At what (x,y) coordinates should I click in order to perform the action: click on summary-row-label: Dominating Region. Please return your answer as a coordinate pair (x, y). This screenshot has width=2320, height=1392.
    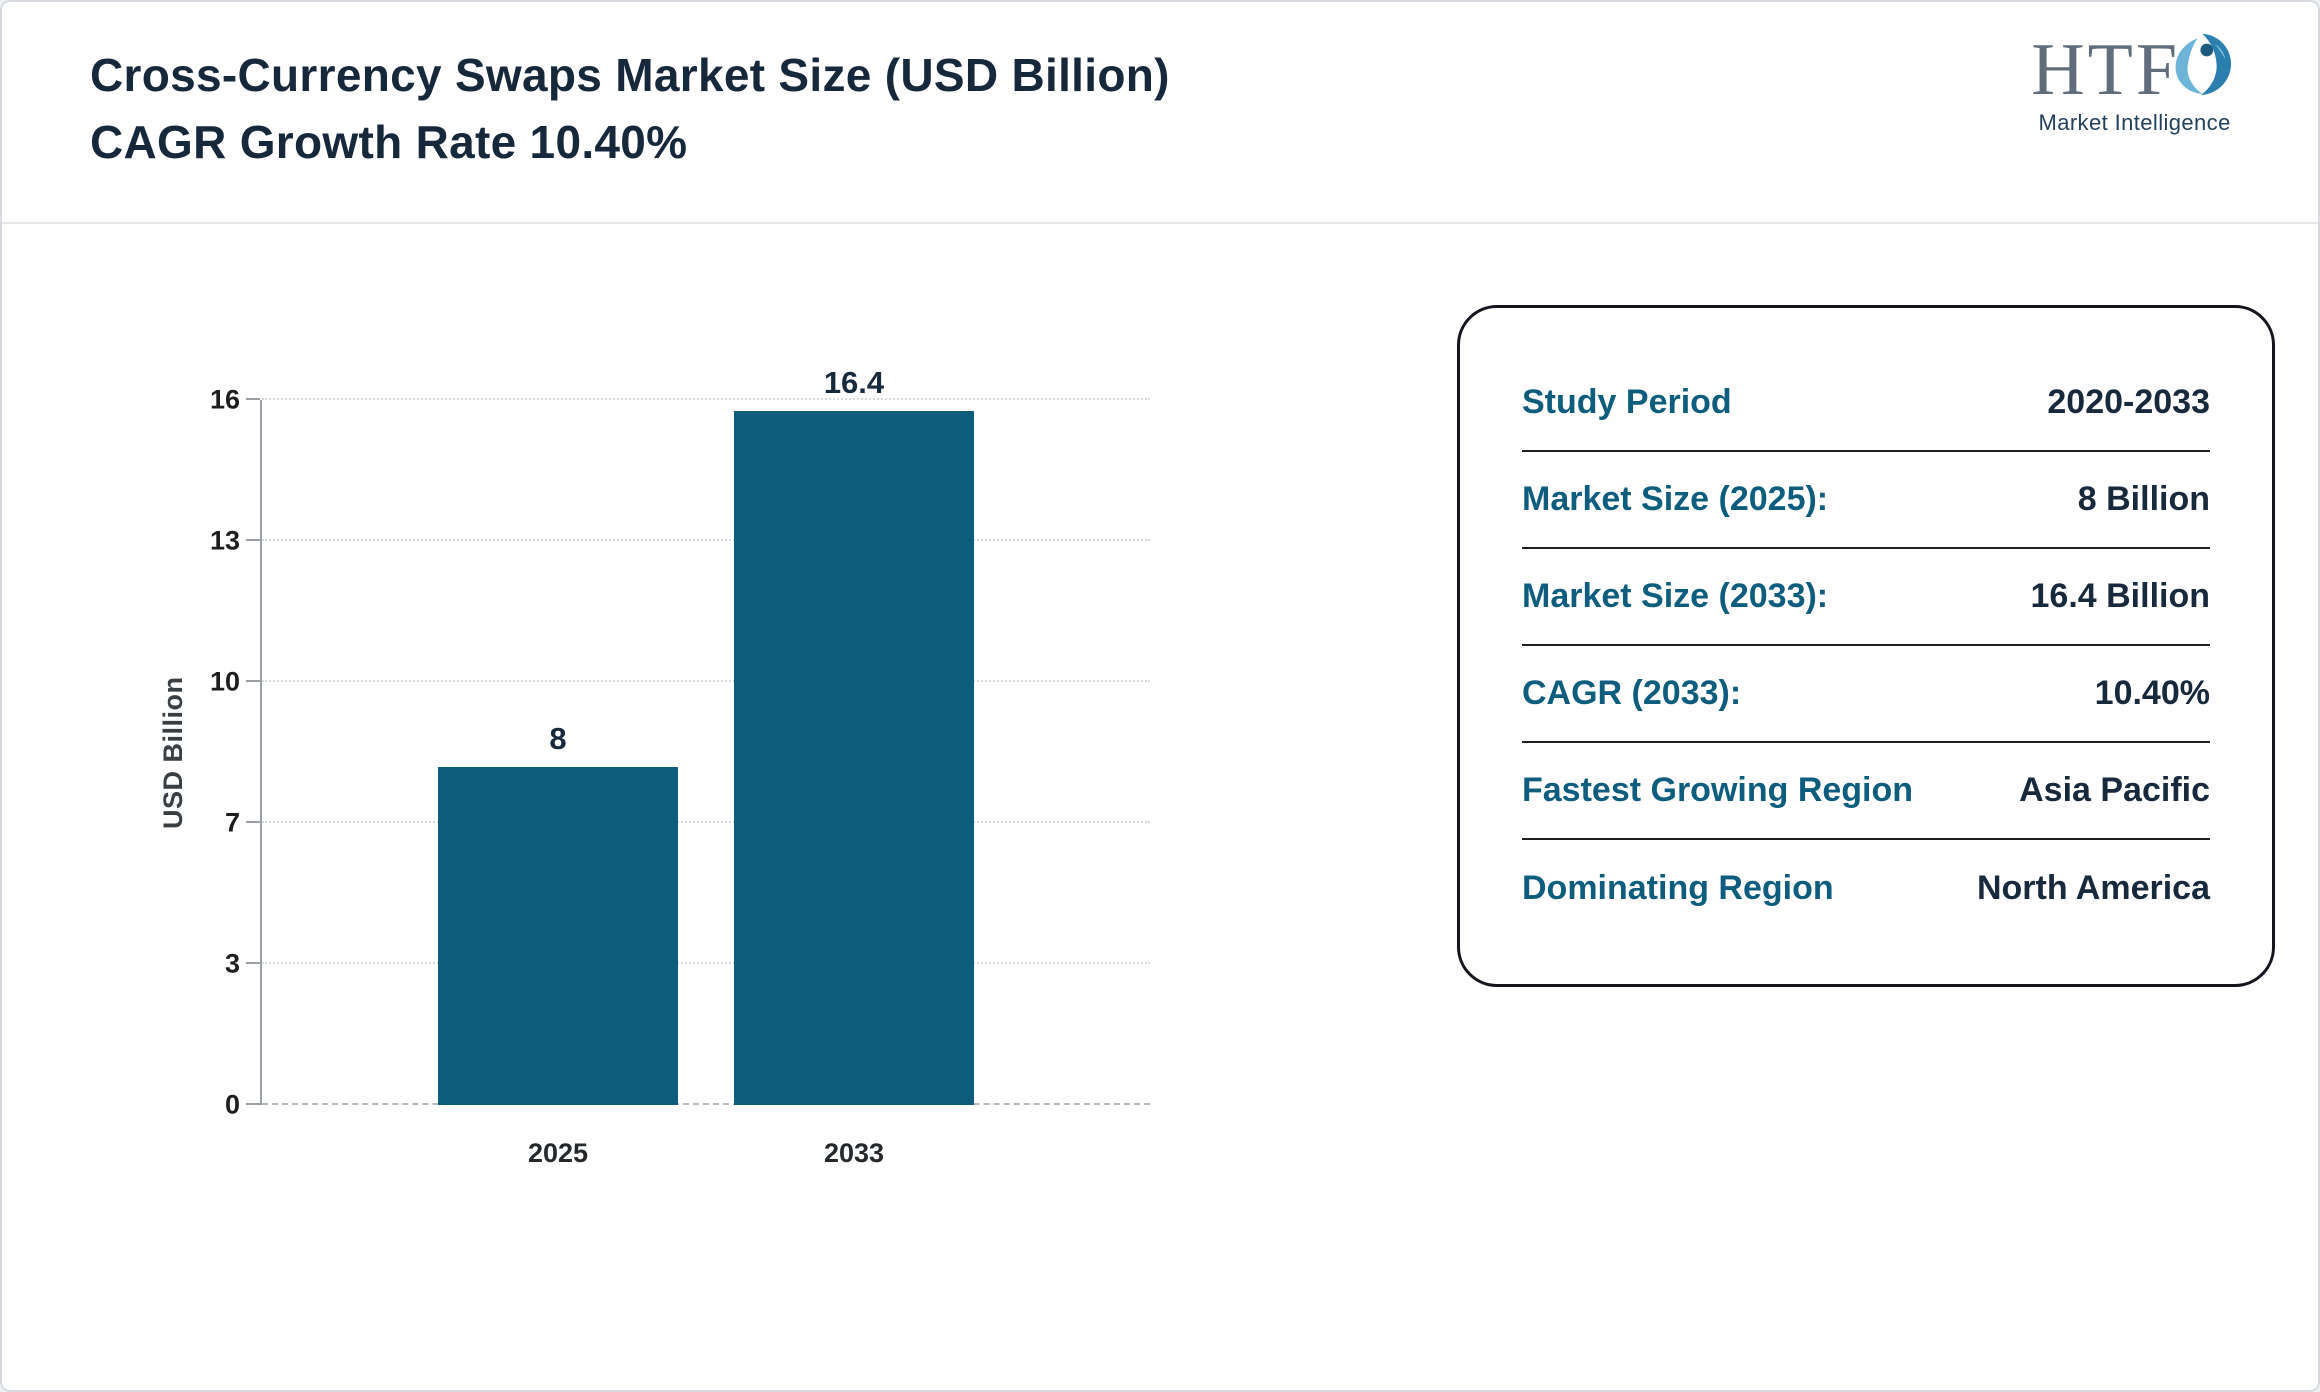
    Looking at the image, I should click on (1678, 888).